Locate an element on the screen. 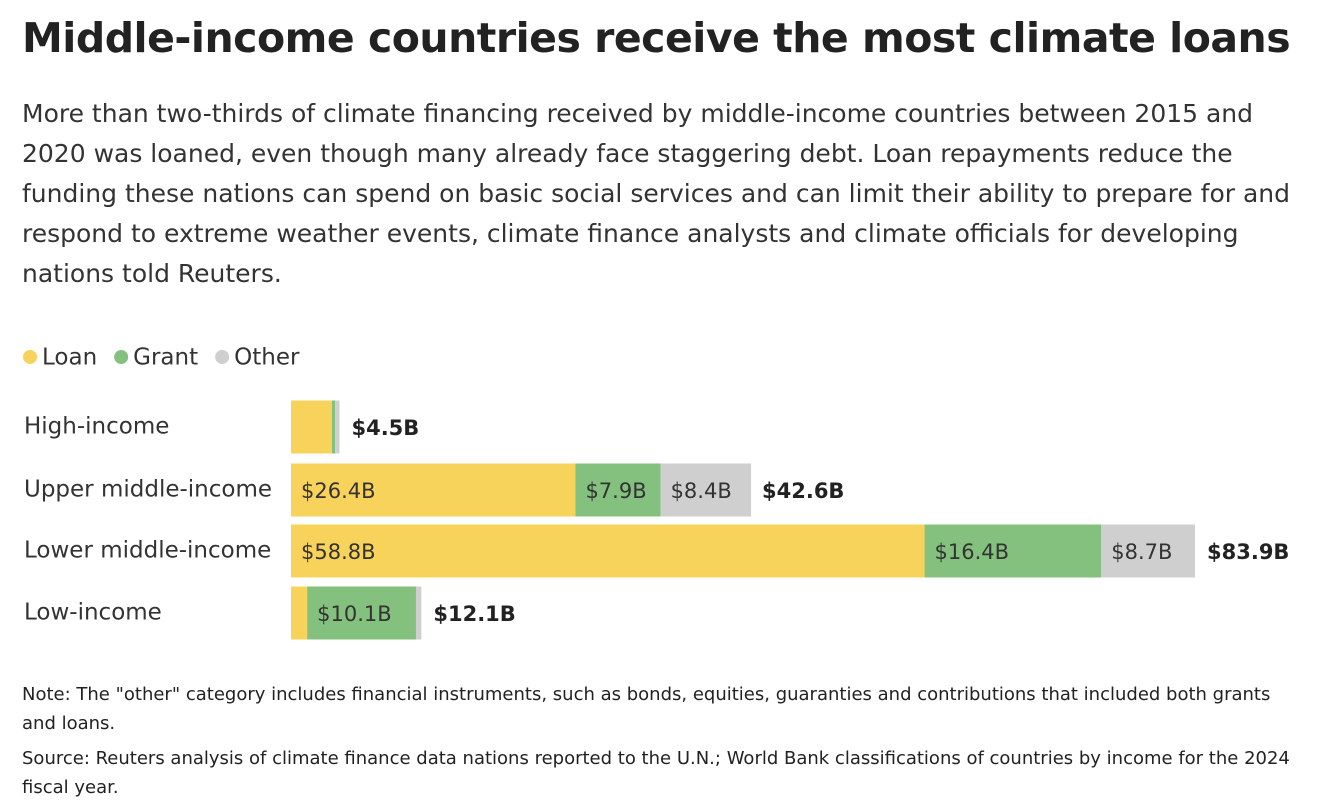  legend-label: Grant is located at coordinates (165, 358).